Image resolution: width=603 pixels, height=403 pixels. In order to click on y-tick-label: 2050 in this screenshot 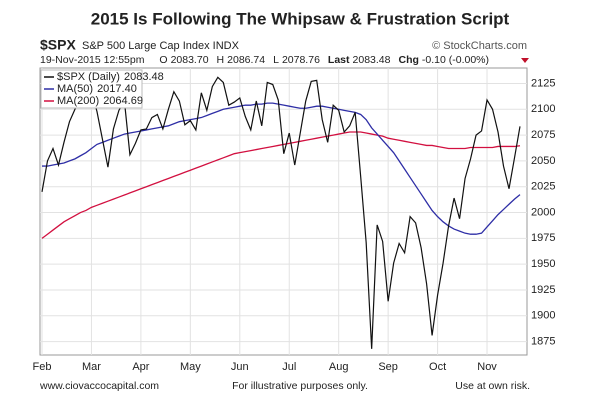, I will do `click(543, 161)`.